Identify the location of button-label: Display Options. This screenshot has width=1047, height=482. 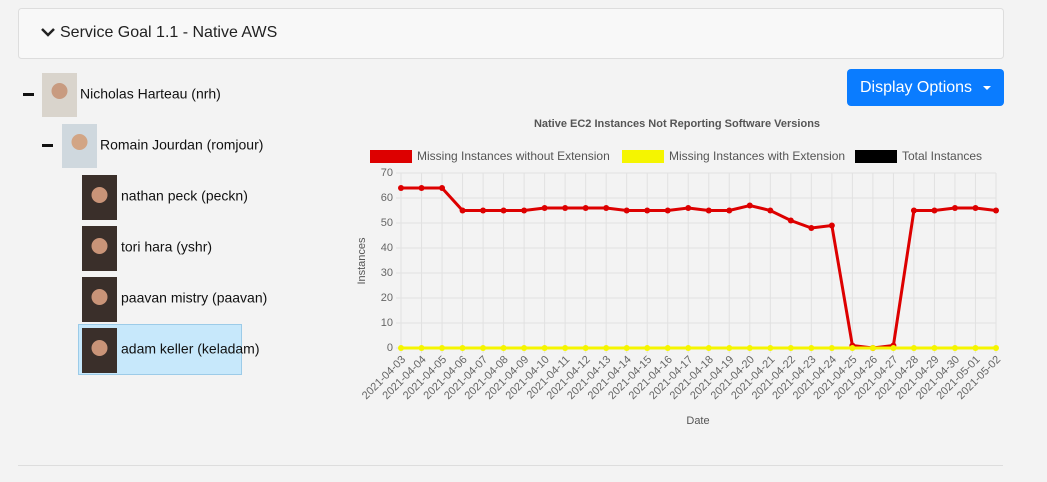
(916, 87).